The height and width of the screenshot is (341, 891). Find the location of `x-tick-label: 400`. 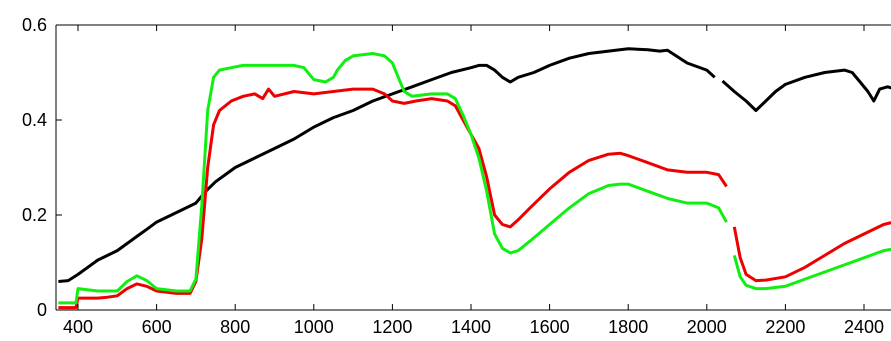

x-tick-label: 400 is located at coordinates (78, 327).